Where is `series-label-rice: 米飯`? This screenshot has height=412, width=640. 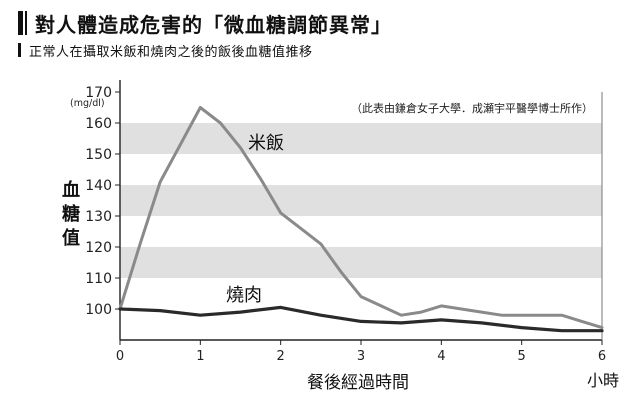 series-label-rice: 米飯 is located at coordinates (266, 143).